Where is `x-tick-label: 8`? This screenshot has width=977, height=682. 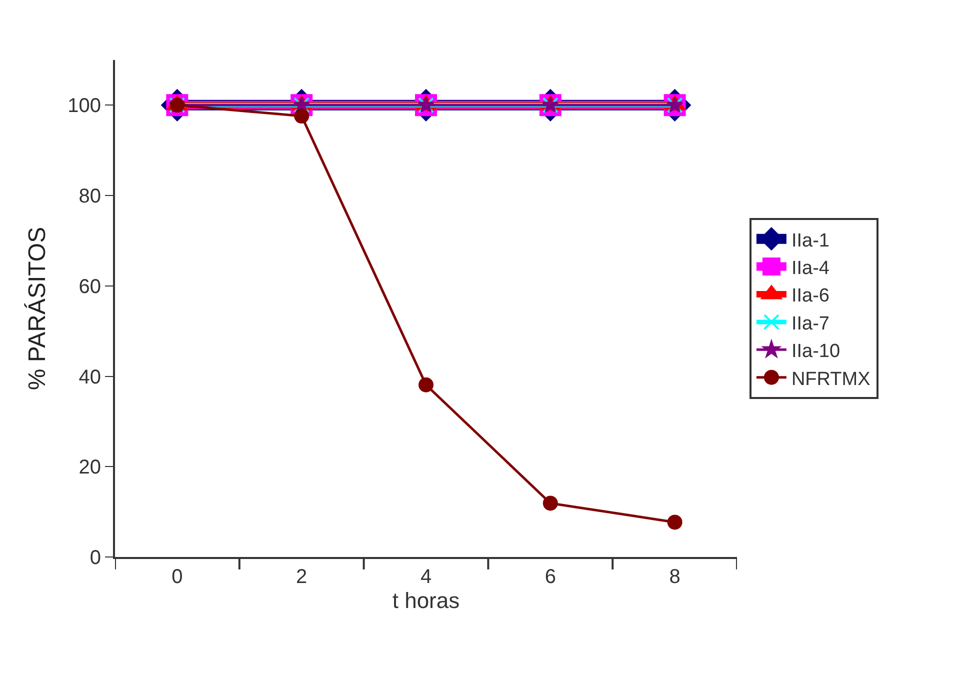 x-tick-label: 8 is located at coordinates (674, 577).